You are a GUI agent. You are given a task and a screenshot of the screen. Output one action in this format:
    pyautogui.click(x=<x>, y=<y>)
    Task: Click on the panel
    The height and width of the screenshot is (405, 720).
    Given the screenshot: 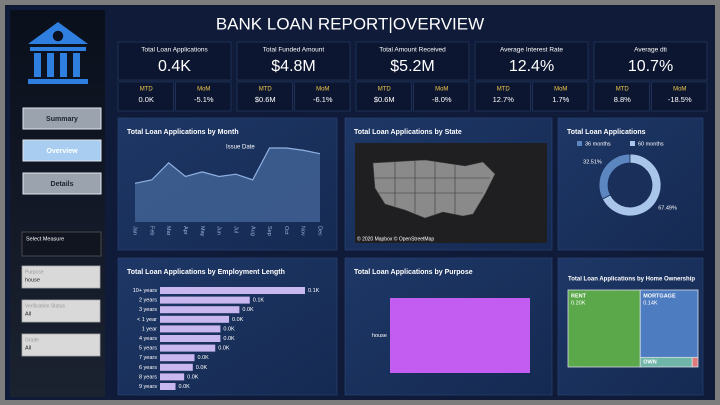 What is the action you would take?
    pyautogui.click(x=227, y=326)
    